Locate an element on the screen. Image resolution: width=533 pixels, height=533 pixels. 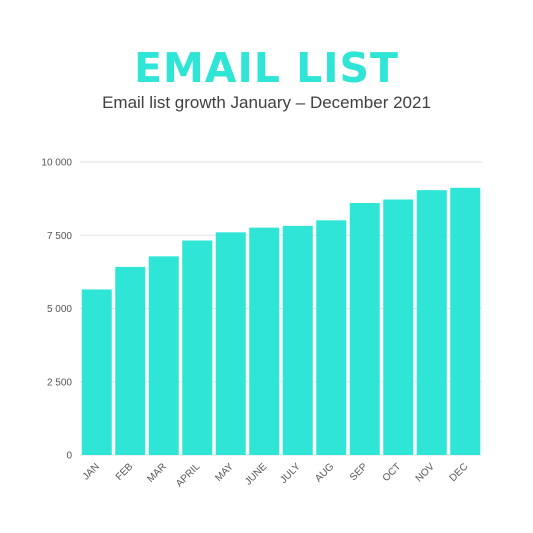
x-tick-label: JULY is located at coordinates (290, 473).